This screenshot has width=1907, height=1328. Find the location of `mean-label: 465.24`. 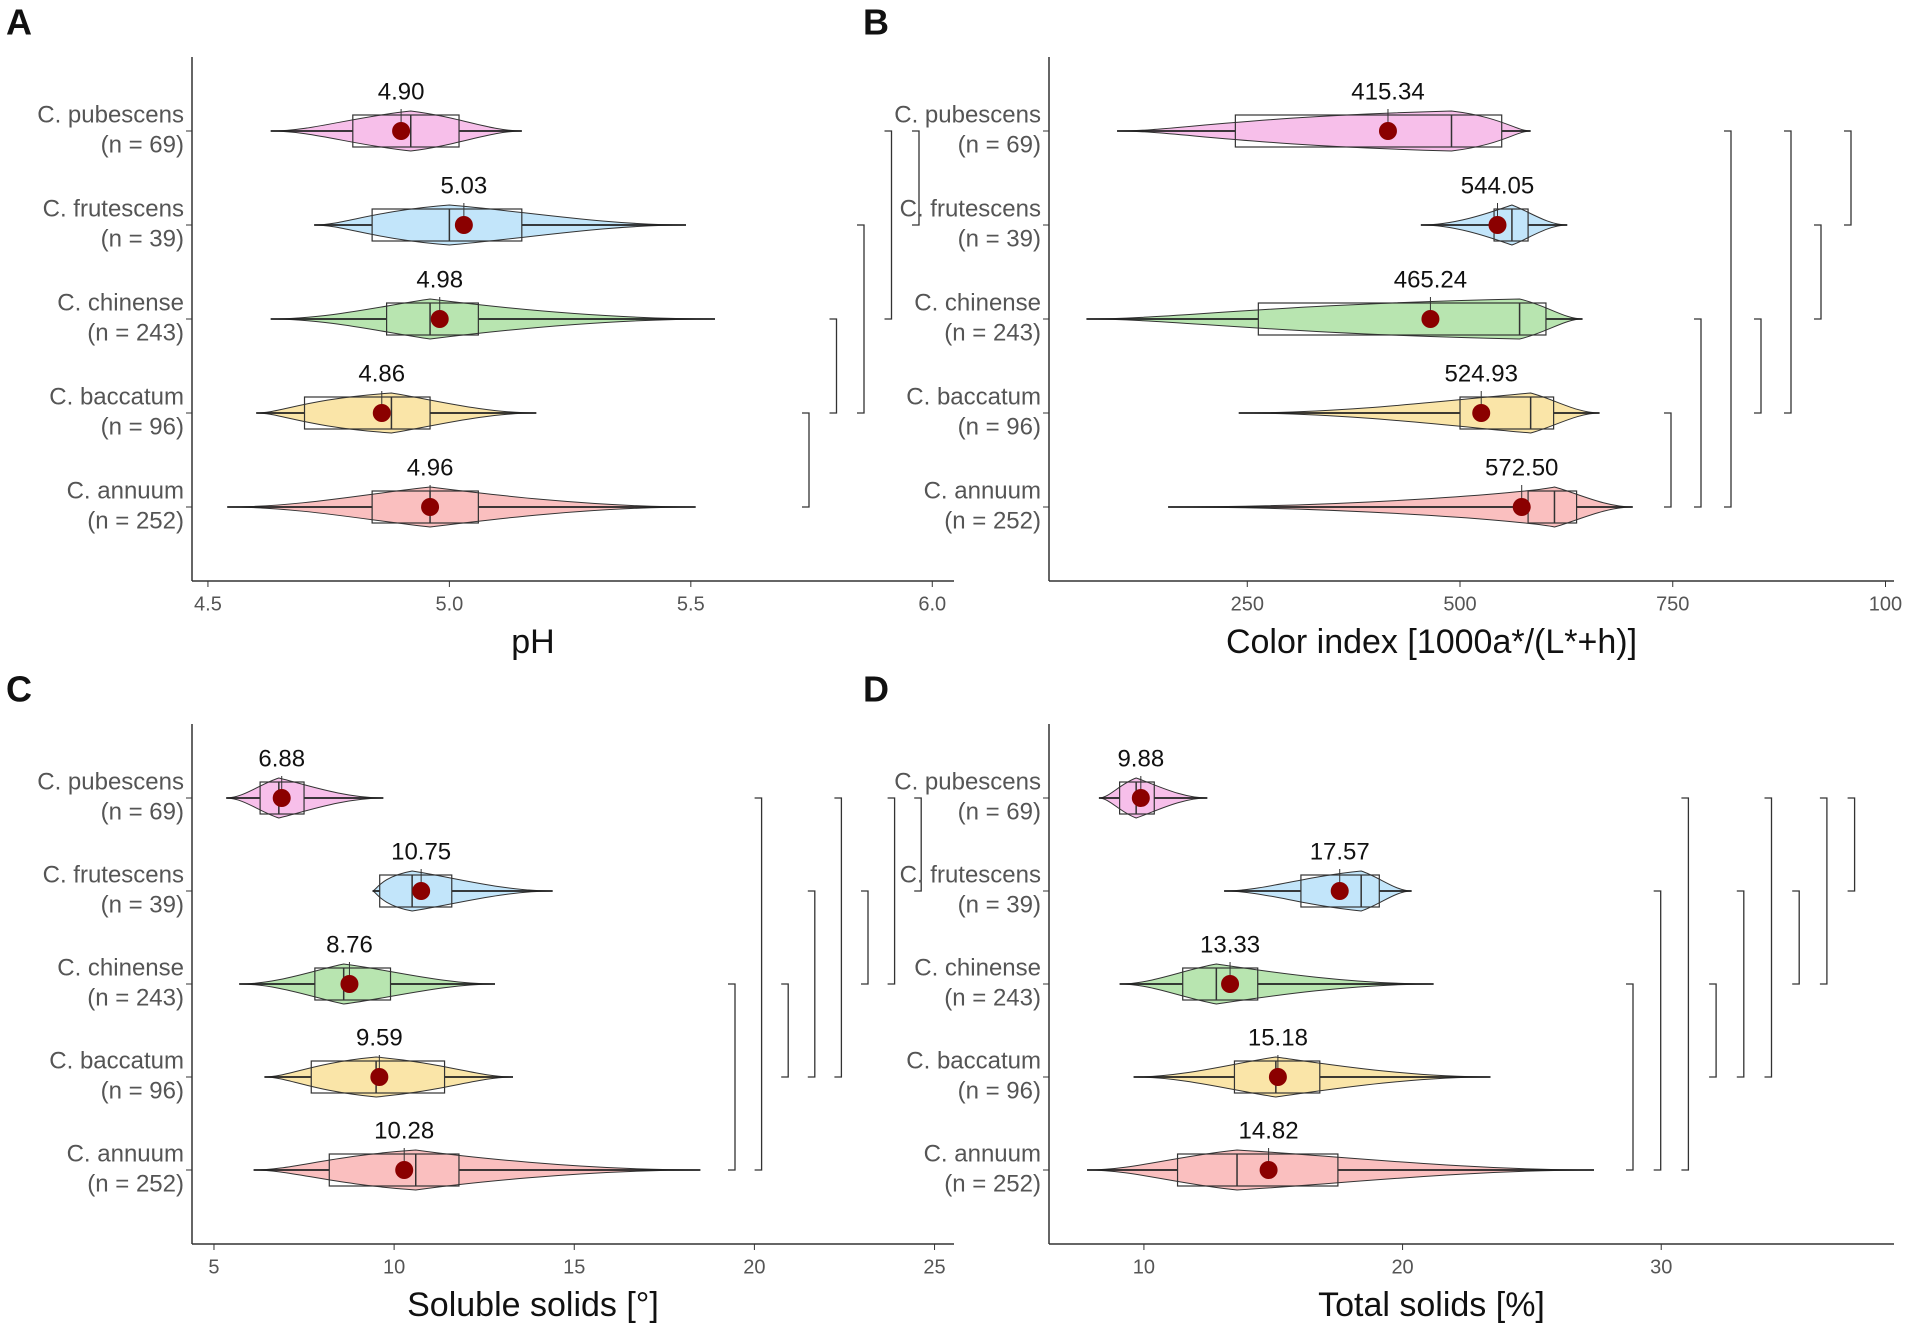

mean-label: 465.24 is located at coordinates (1430, 279).